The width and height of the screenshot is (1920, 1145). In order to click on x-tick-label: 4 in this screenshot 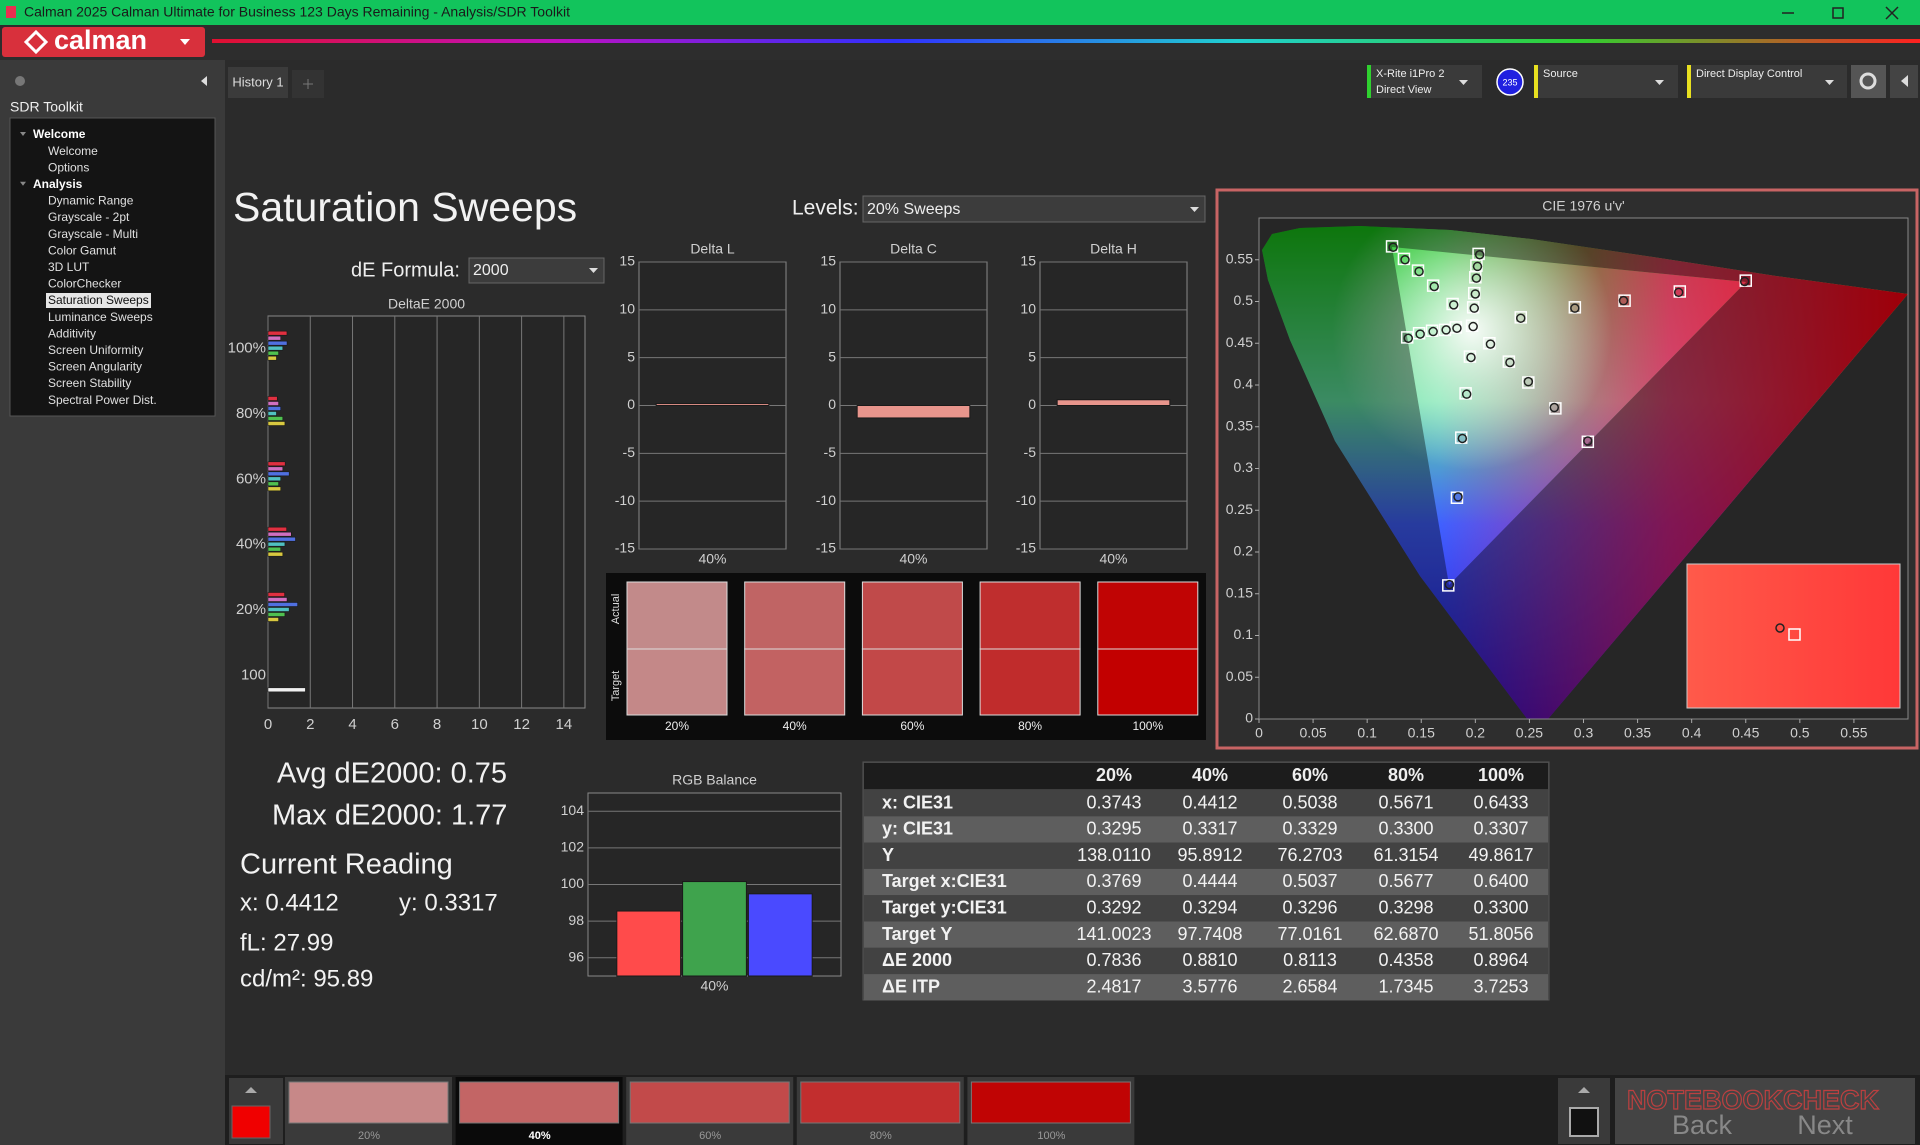, I will do `click(352, 724)`.